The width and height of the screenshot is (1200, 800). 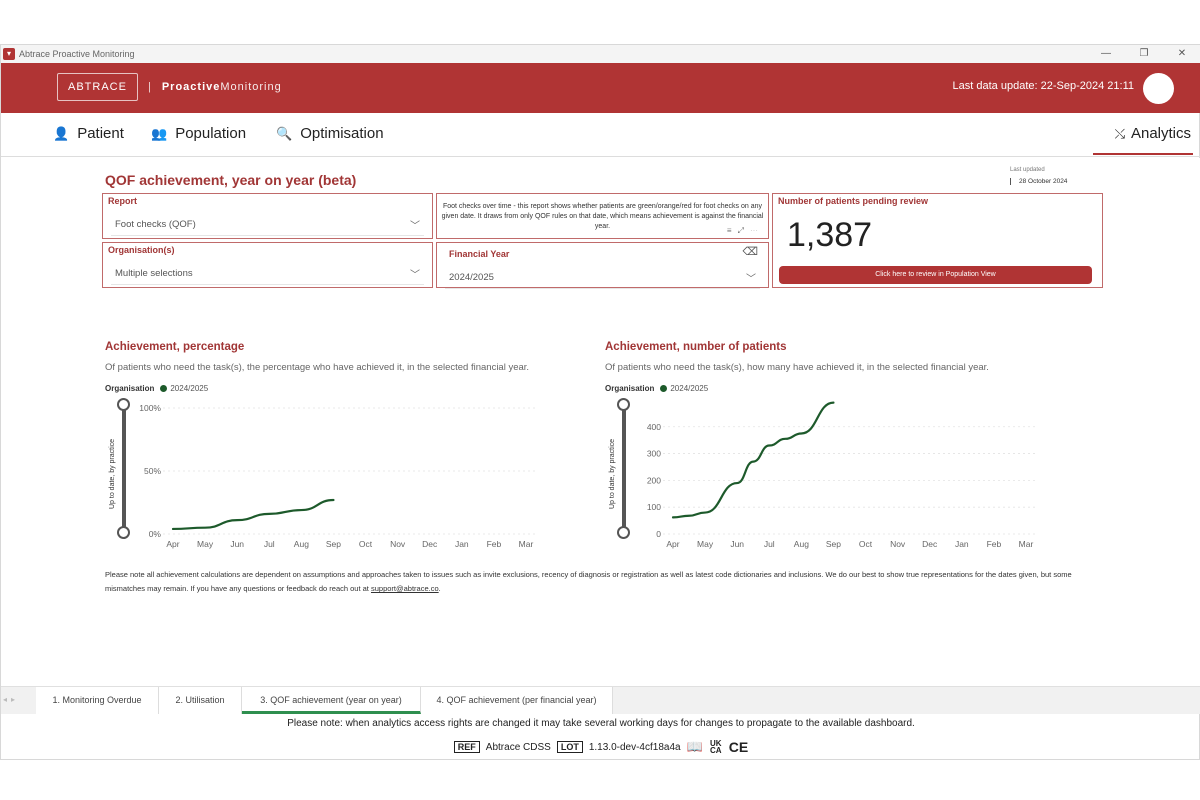 What do you see at coordinates (439, 589) in the screenshot?
I see `disclaimer-end: .` at bounding box center [439, 589].